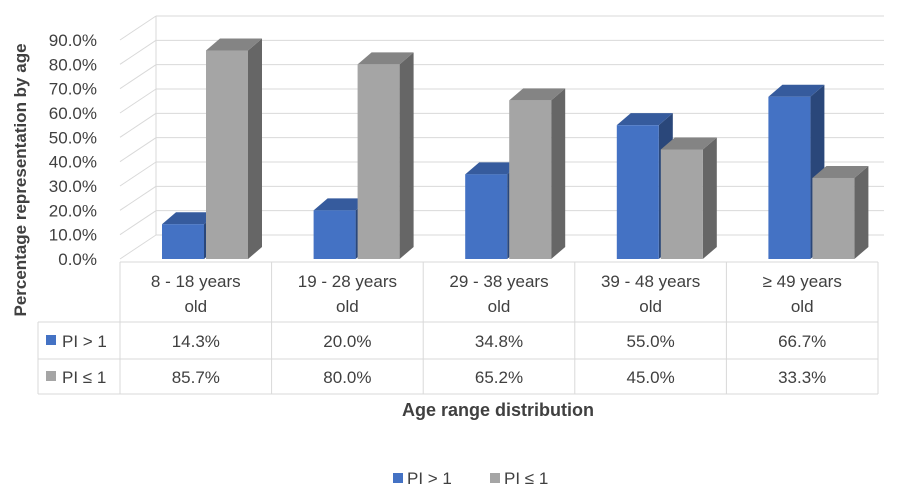  I want to click on table-cell: 85.7%, so click(196, 377).